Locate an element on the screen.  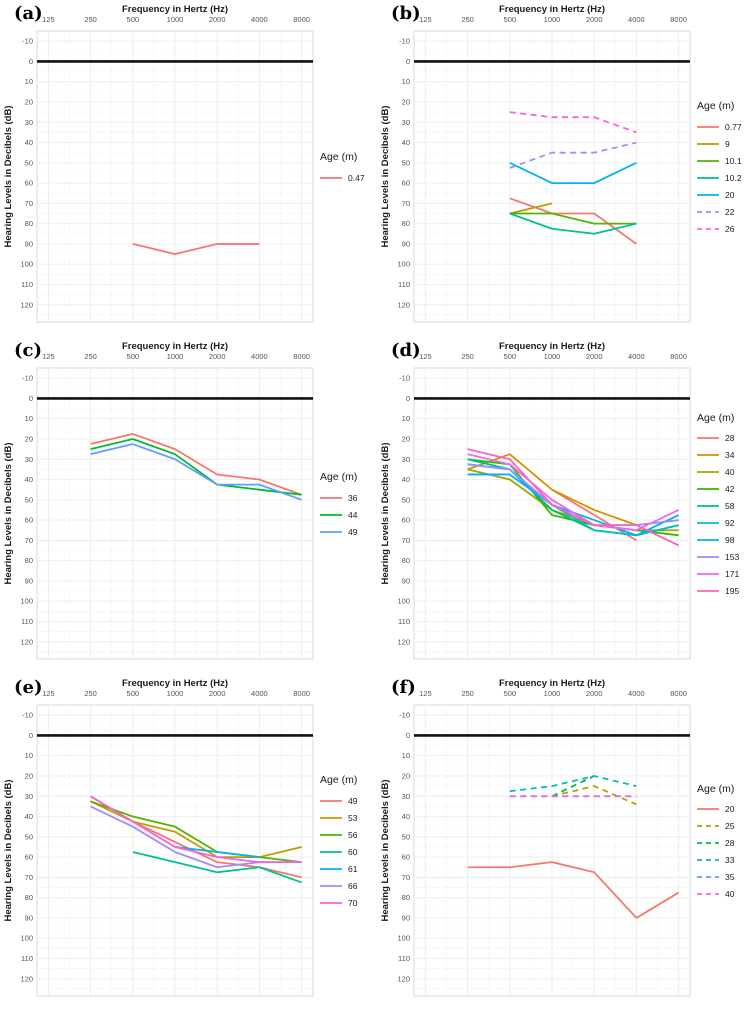
legend-entry: 61 is located at coordinates (338, 868).